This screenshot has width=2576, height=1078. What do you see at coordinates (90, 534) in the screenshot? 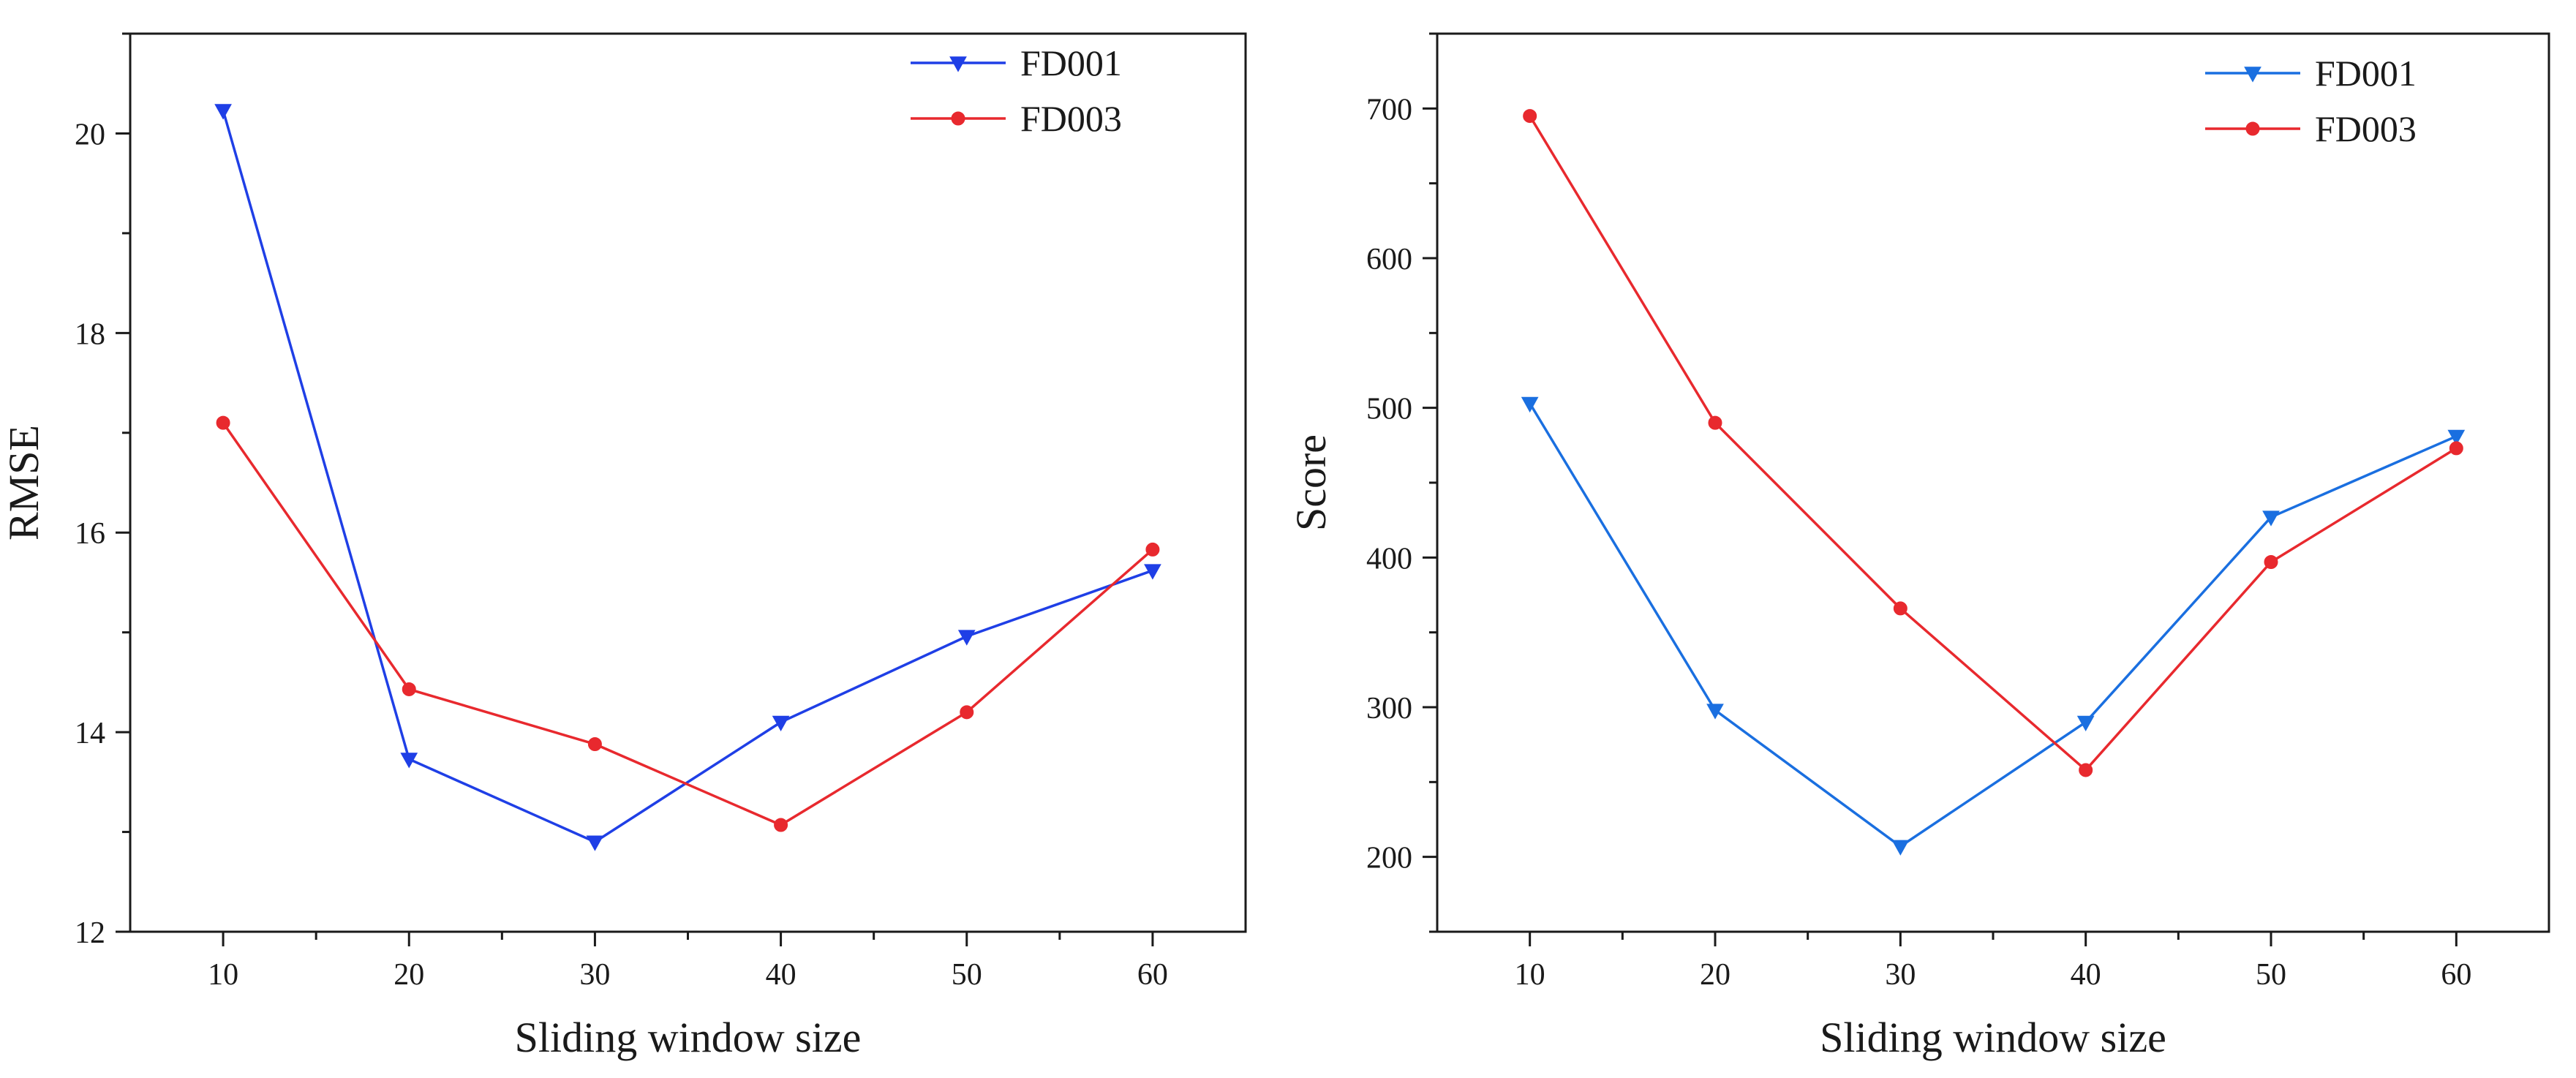
I see `y-tick-label: 16` at bounding box center [90, 534].